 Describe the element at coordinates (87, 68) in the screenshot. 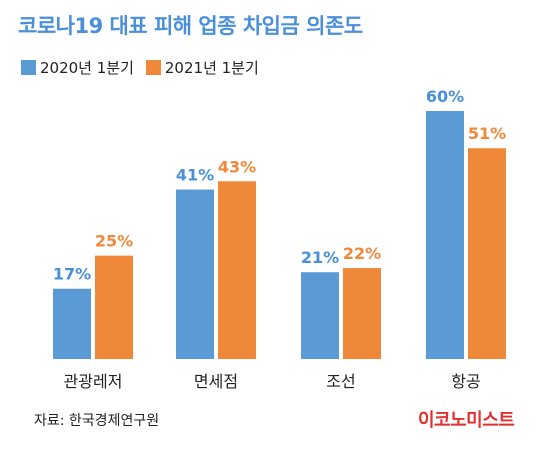

I see `legend-label-series-1: 2020년 1분기` at that location.